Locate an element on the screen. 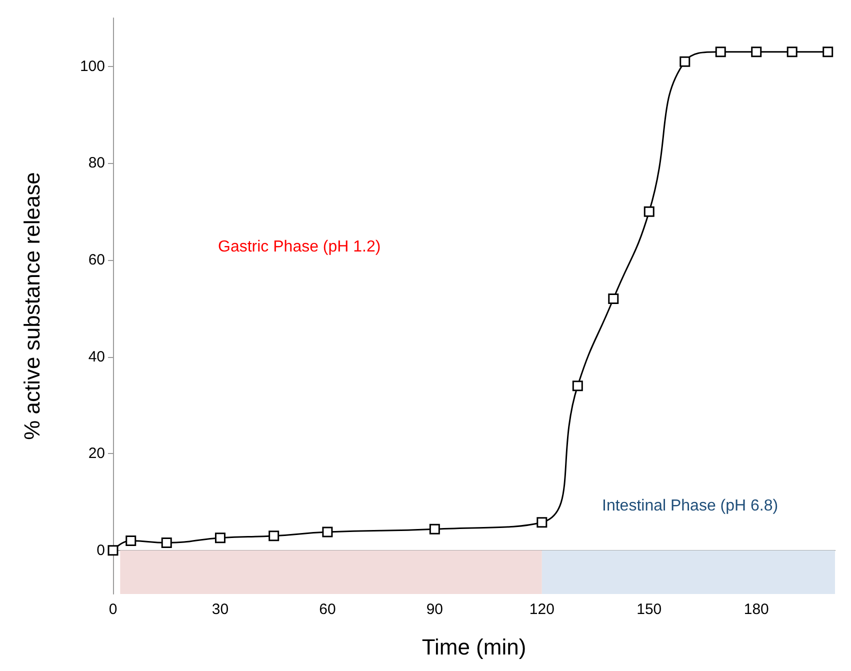 Image resolution: width=851 pixels, height=671 pixels. x-tick-label: 180 is located at coordinates (756, 609).